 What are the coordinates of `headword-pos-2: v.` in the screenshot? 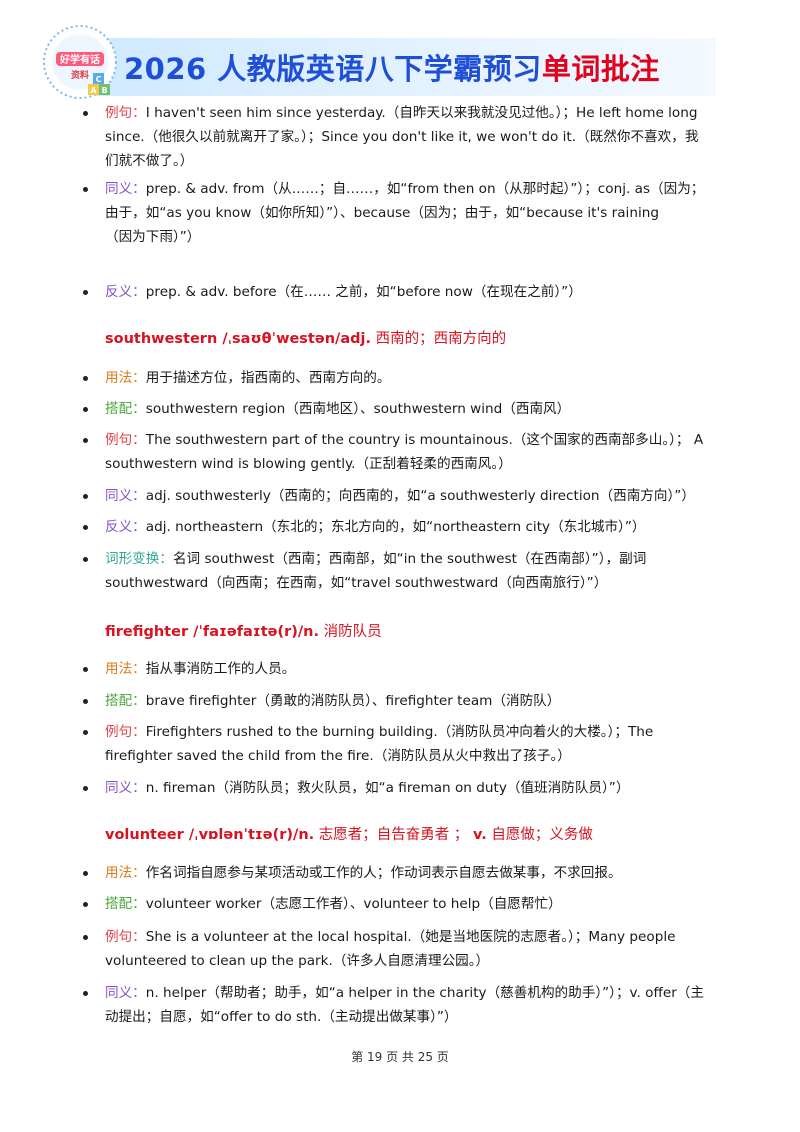 It's located at (480, 835).